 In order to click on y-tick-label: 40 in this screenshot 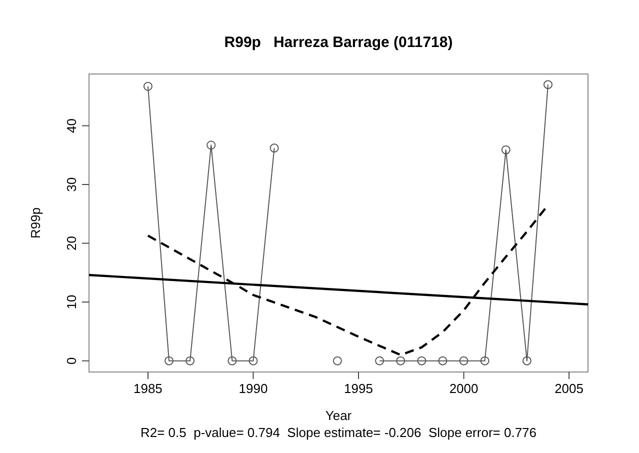, I will do `click(71, 125)`.